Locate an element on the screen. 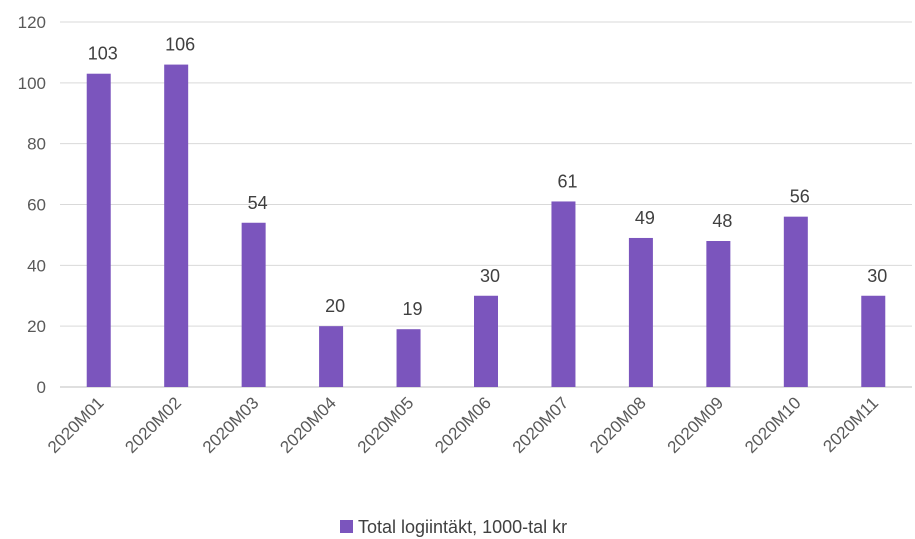 The image size is (915, 539). y-tick-label: 100 is located at coordinates (32, 83).